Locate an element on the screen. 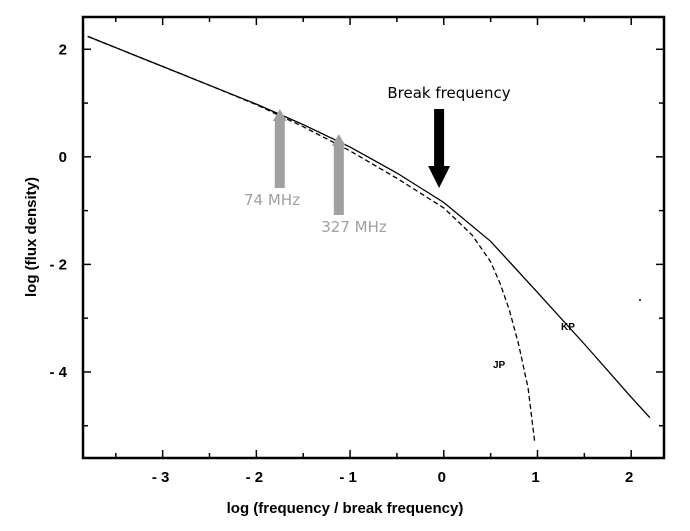  arrow-break-frequency is located at coordinates (439, 148).